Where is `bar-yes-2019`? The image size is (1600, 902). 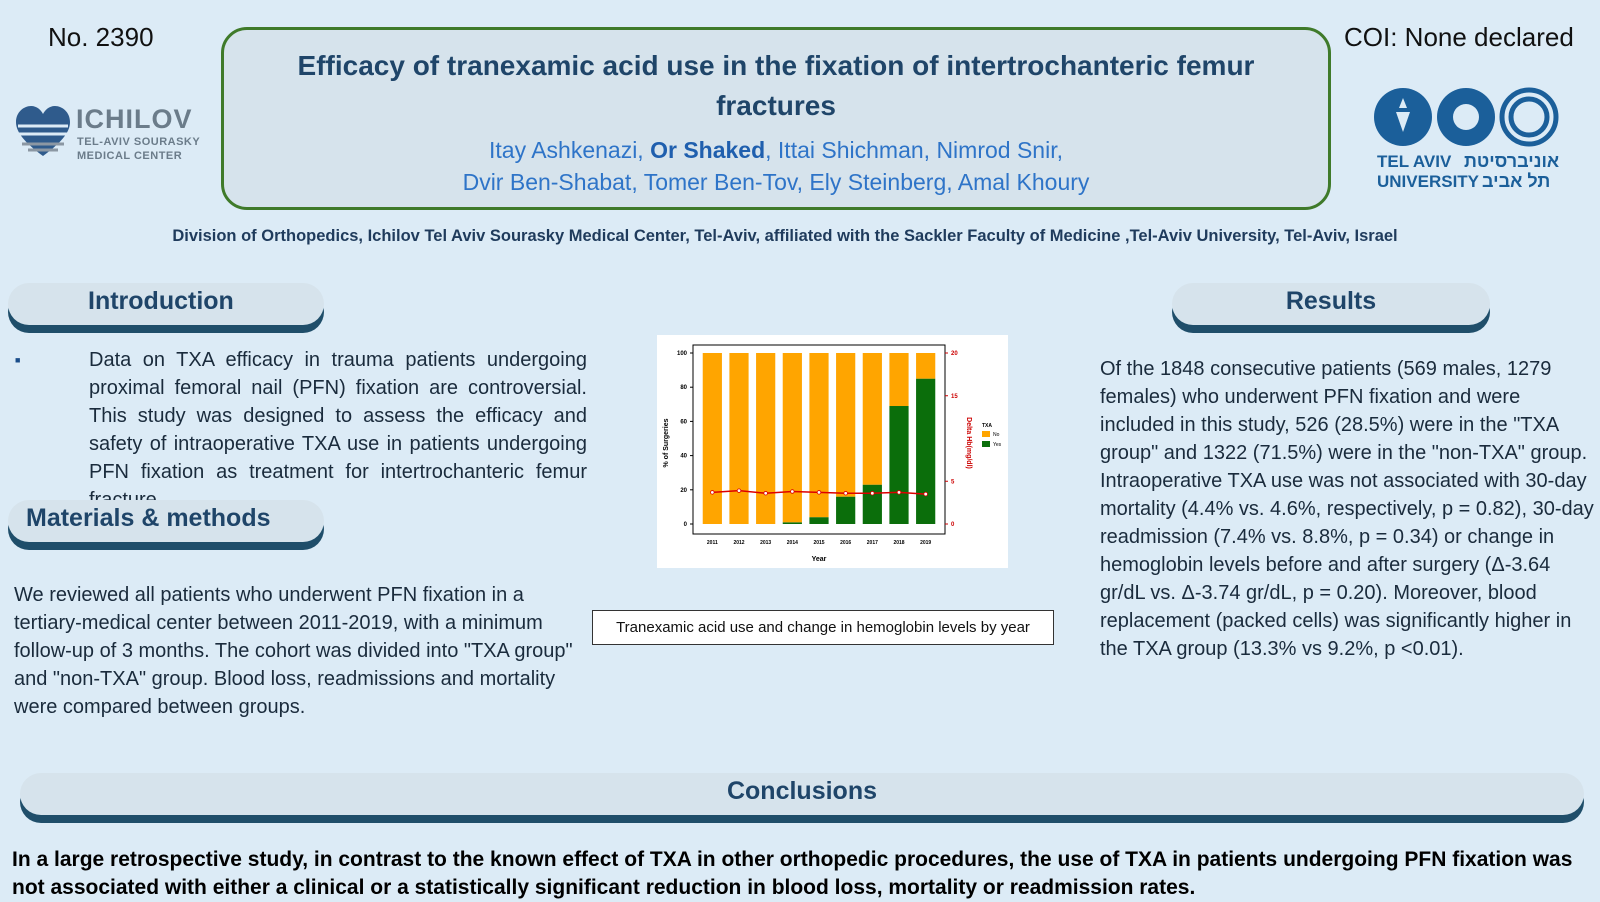
bar-yes-2019 is located at coordinates (926, 451).